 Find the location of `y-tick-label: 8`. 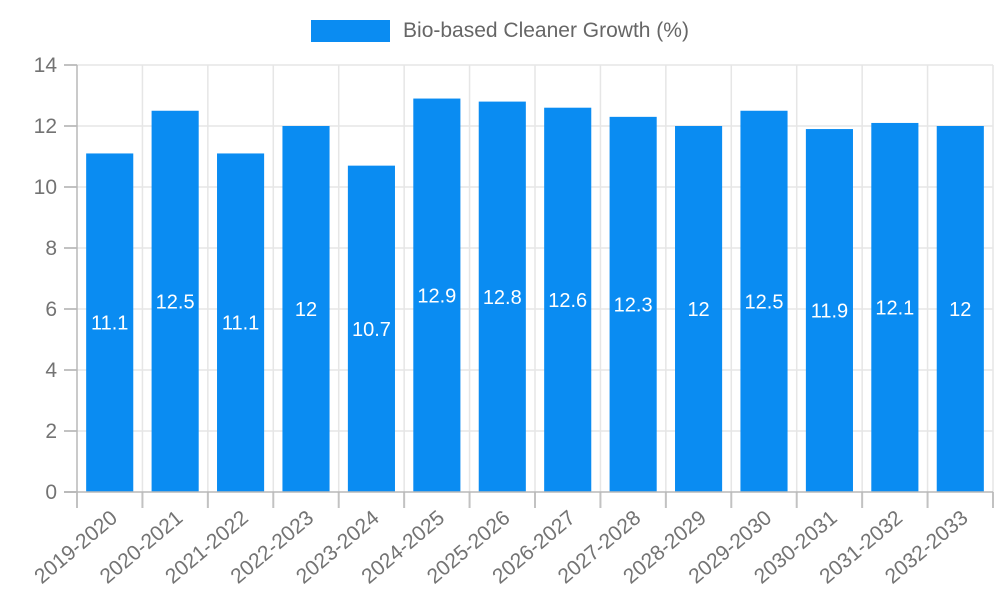

y-tick-label: 8 is located at coordinates (51, 248).